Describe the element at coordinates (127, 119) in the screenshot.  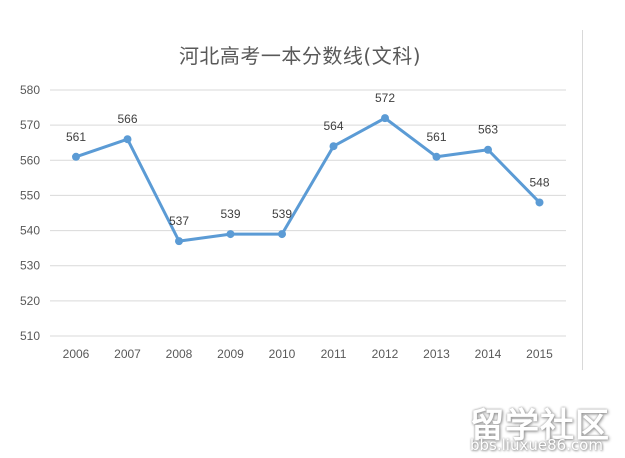
I see `data-label: 566` at that location.